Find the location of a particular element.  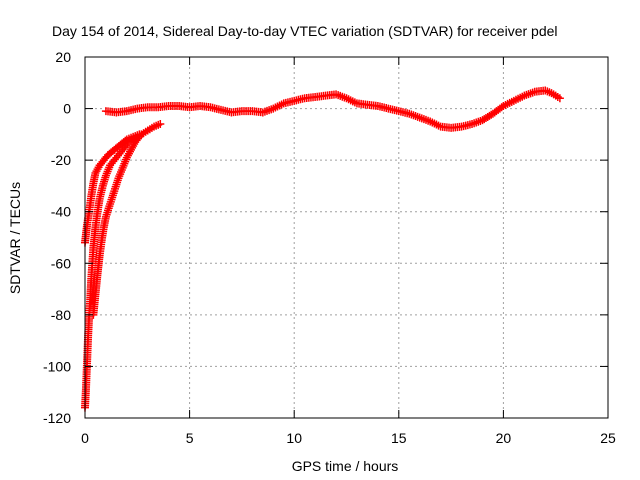

y-tick-label: -100 is located at coordinates (57, 366).